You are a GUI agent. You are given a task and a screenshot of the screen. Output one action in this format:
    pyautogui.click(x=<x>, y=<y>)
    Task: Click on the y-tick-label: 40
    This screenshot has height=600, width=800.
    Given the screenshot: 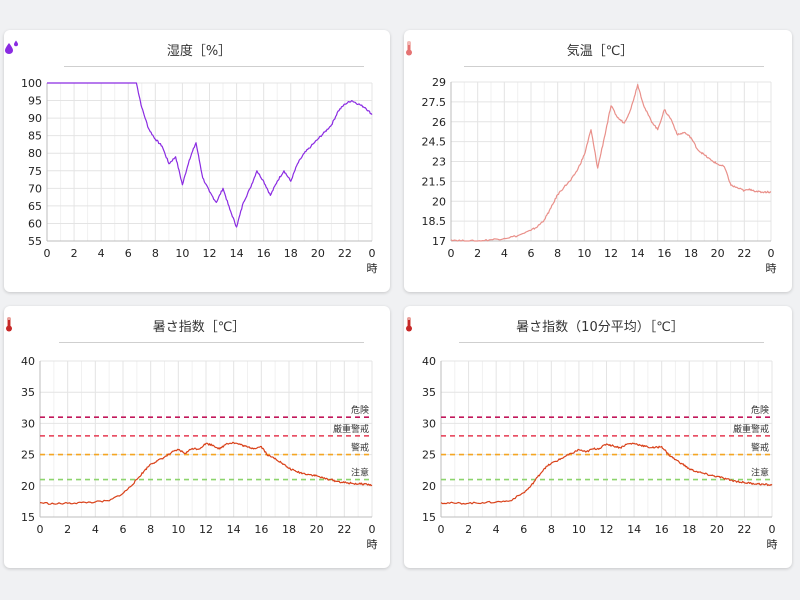 What is the action you would take?
    pyautogui.click(x=429, y=361)
    